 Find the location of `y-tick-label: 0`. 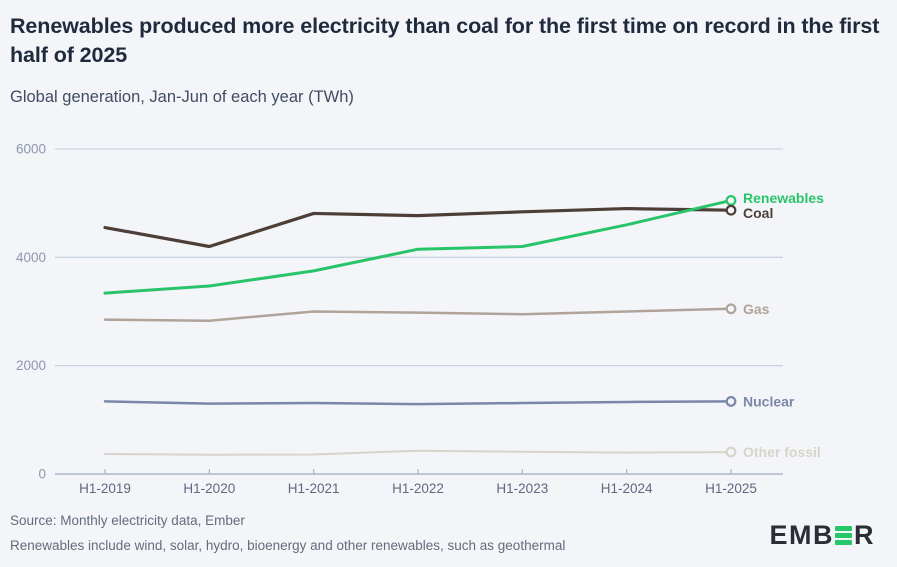

y-tick-label: 0 is located at coordinates (42, 474).